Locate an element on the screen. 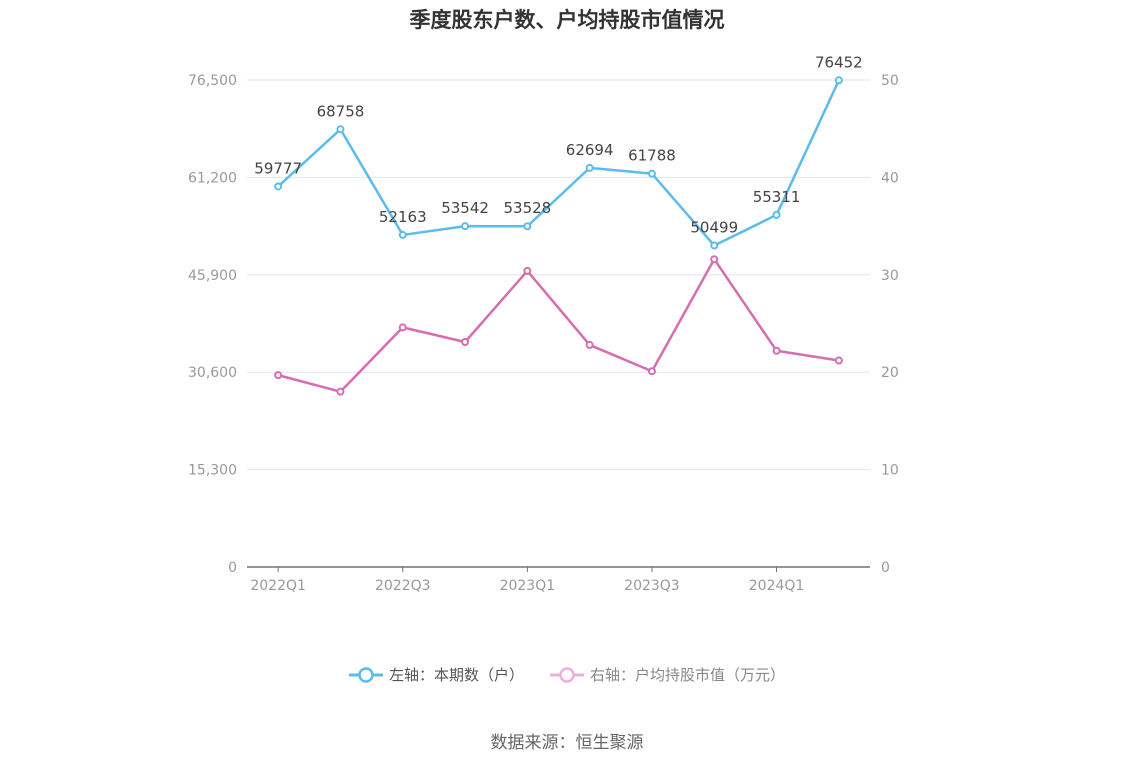 The width and height of the screenshot is (1134, 766). series-line-left is located at coordinates (558, 163).